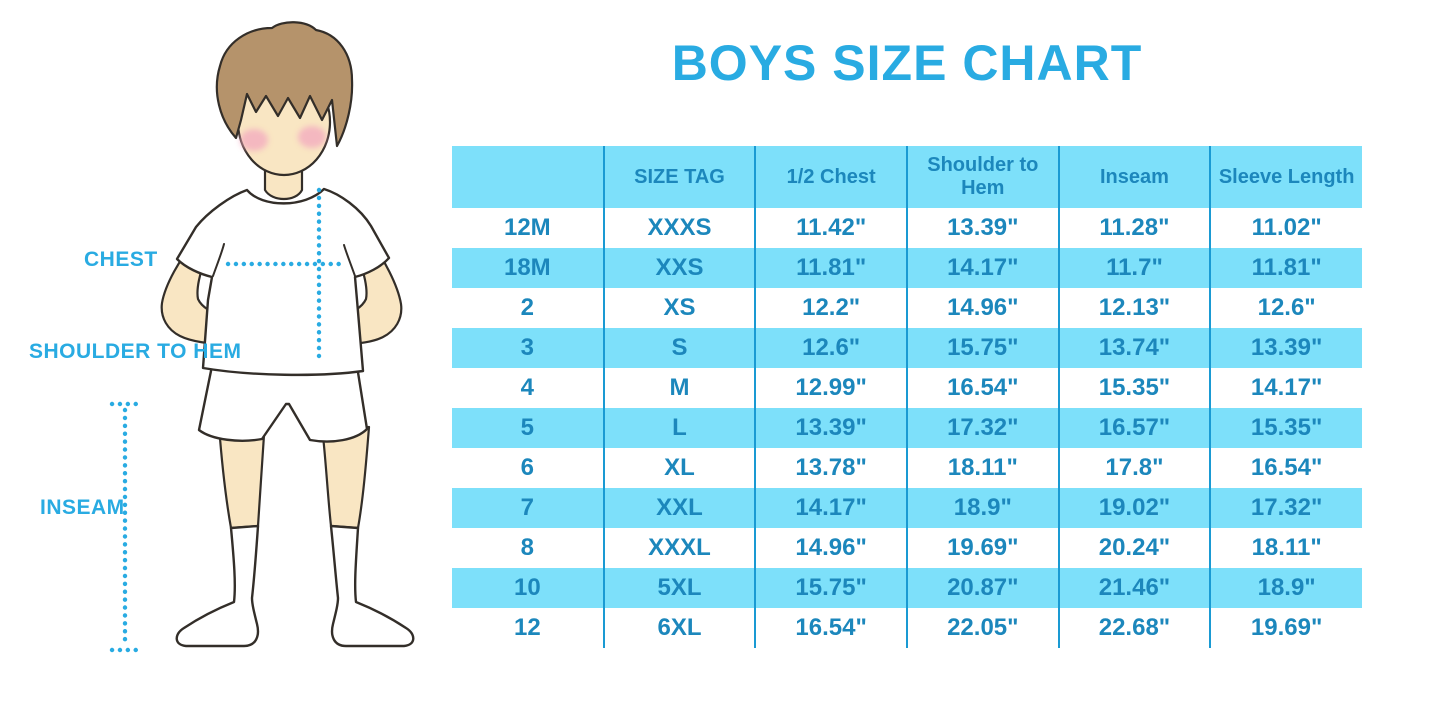 This screenshot has width=1445, height=723. I want to click on chest-label: CHEST, so click(121, 259).